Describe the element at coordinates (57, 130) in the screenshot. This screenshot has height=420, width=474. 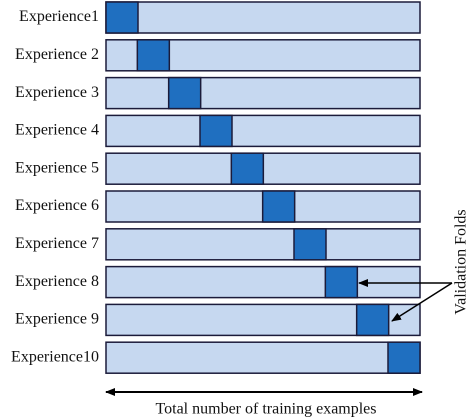
I see `row-label: Experience 4` at that location.